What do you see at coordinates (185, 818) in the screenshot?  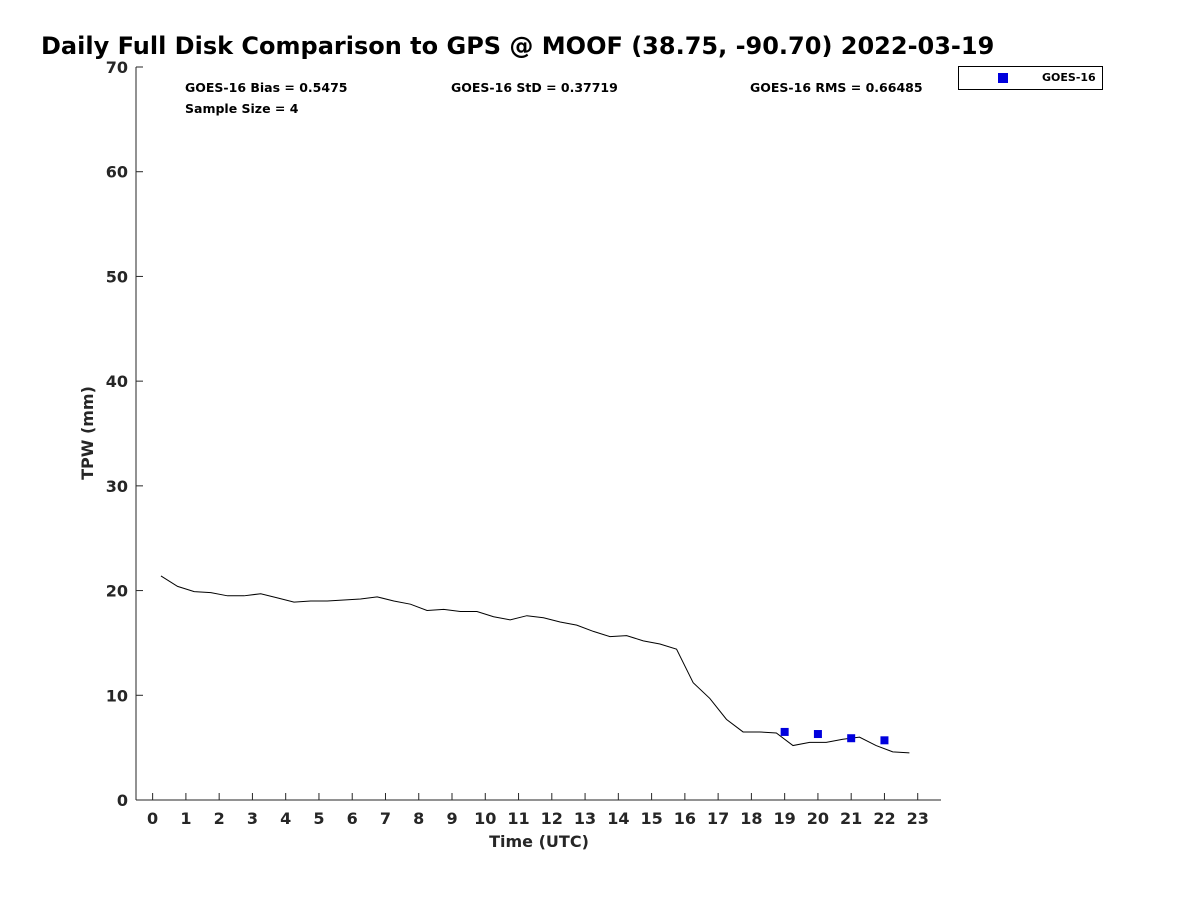 I see `x-tick-label: 1` at bounding box center [185, 818].